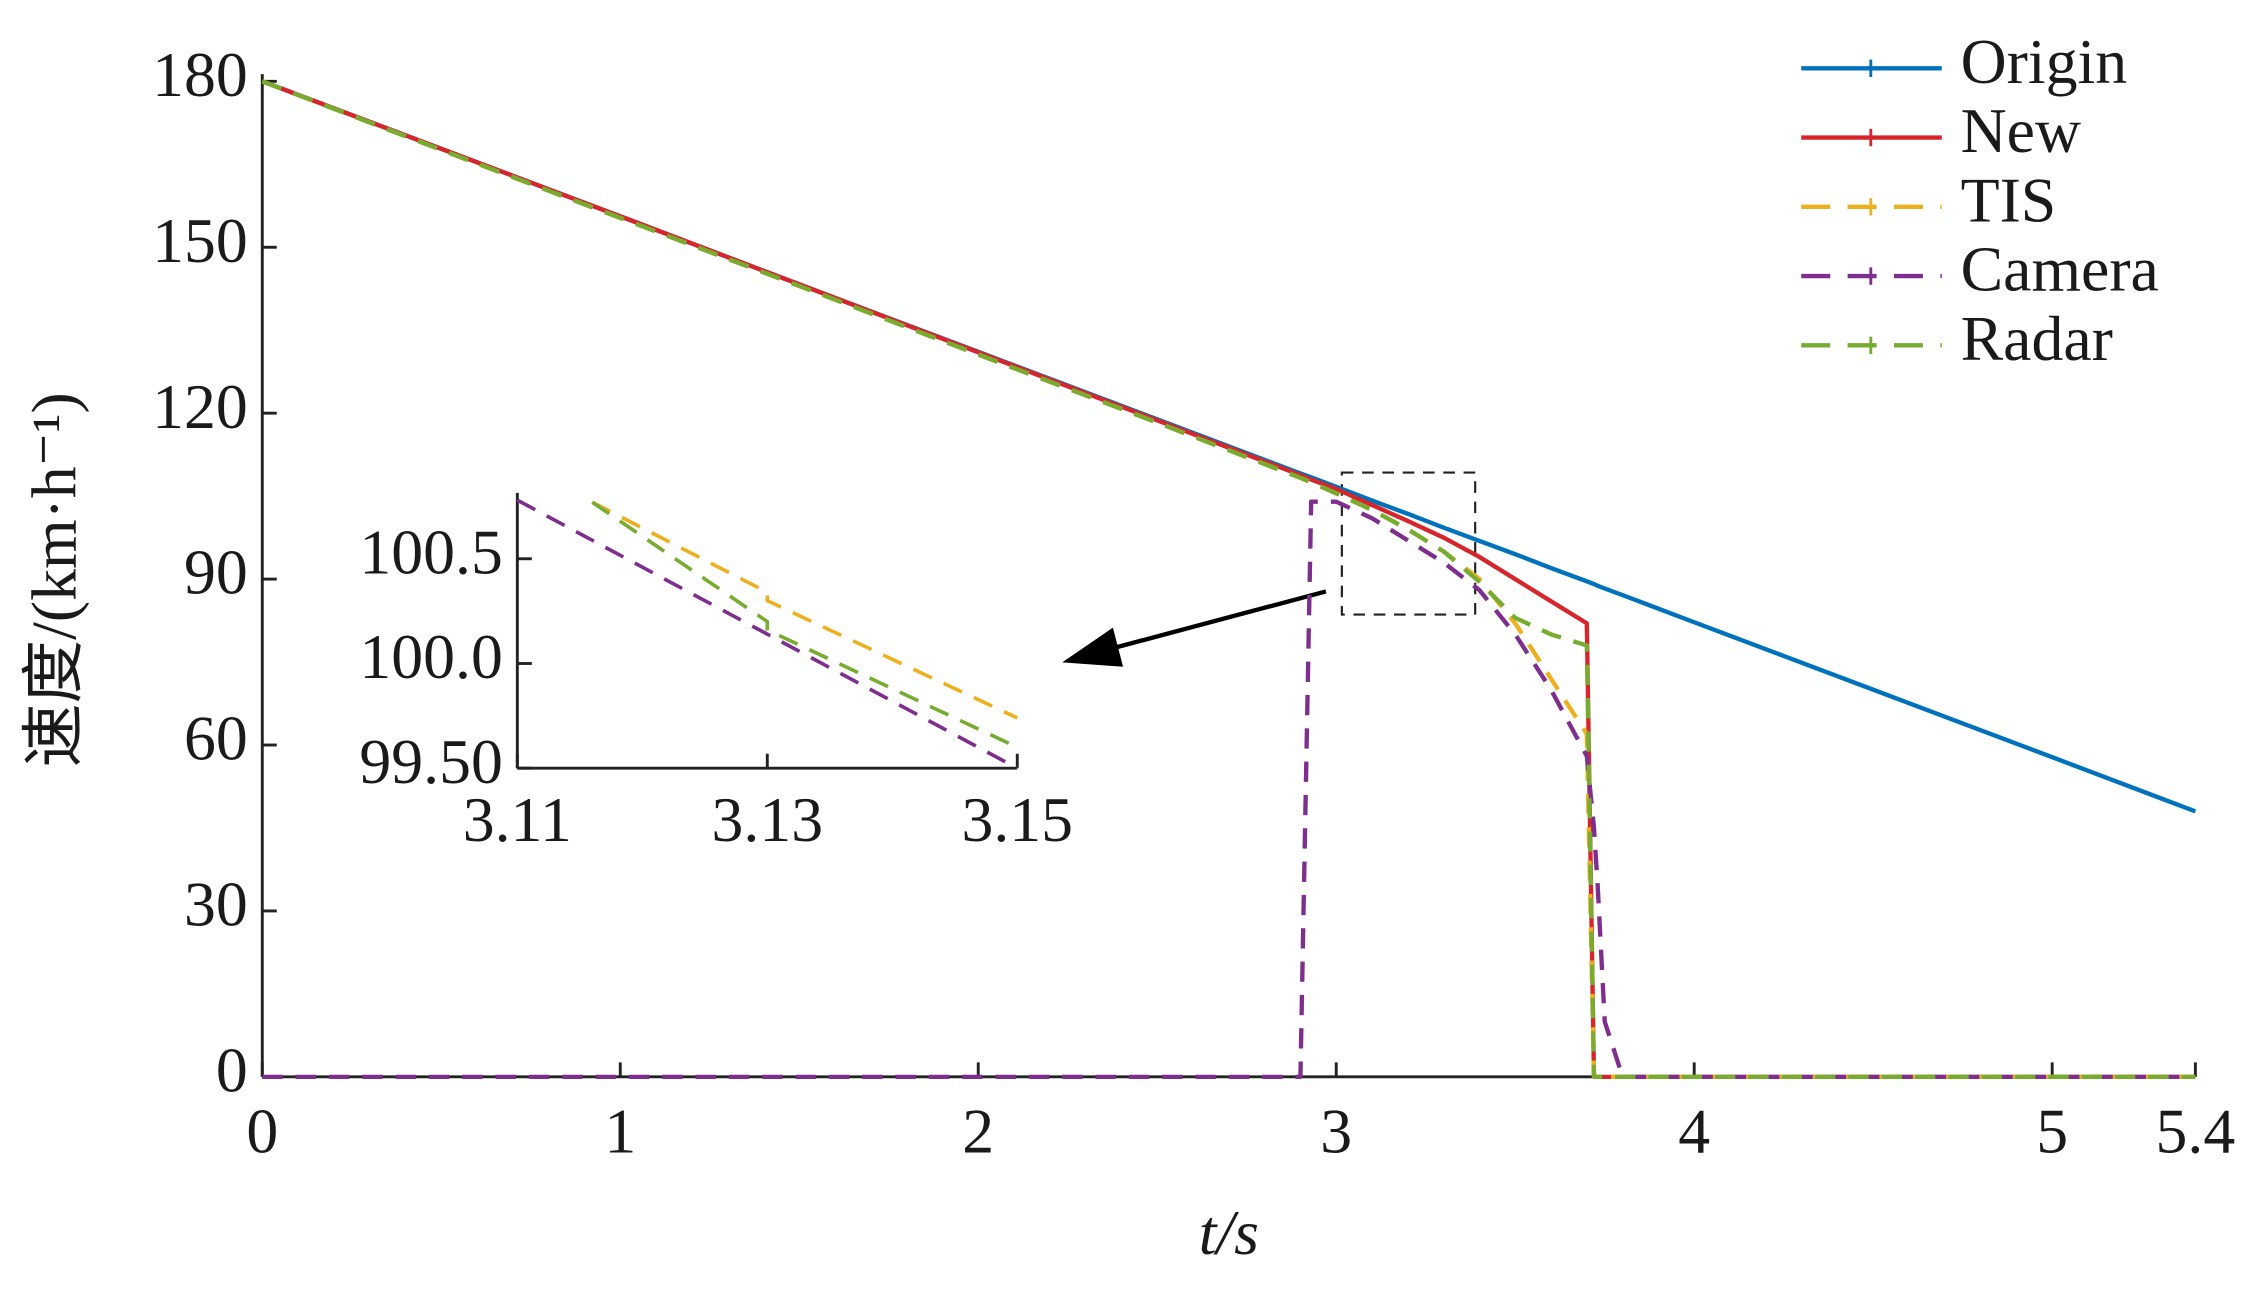 The width and height of the screenshot is (2249, 1306). I want to click on legend-label: TIS, so click(2009, 199).